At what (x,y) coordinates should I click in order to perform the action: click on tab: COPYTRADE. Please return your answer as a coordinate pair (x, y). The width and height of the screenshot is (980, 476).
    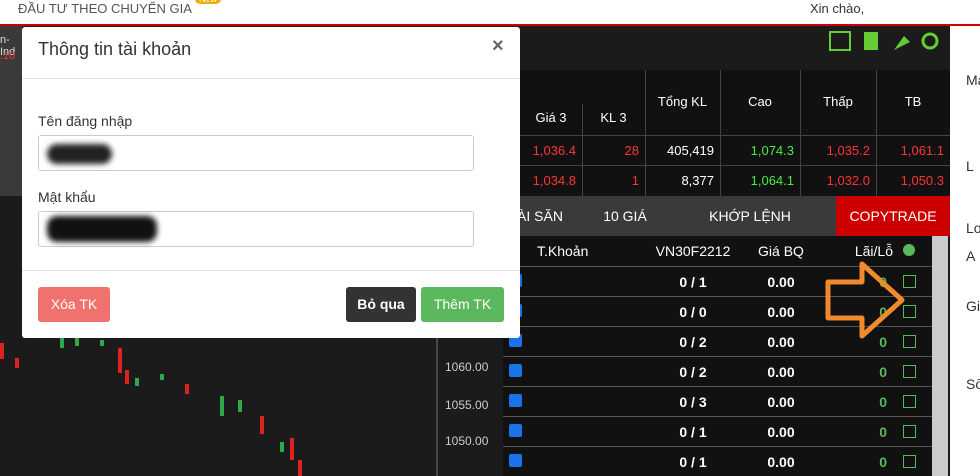
    Looking at the image, I should click on (893, 216).